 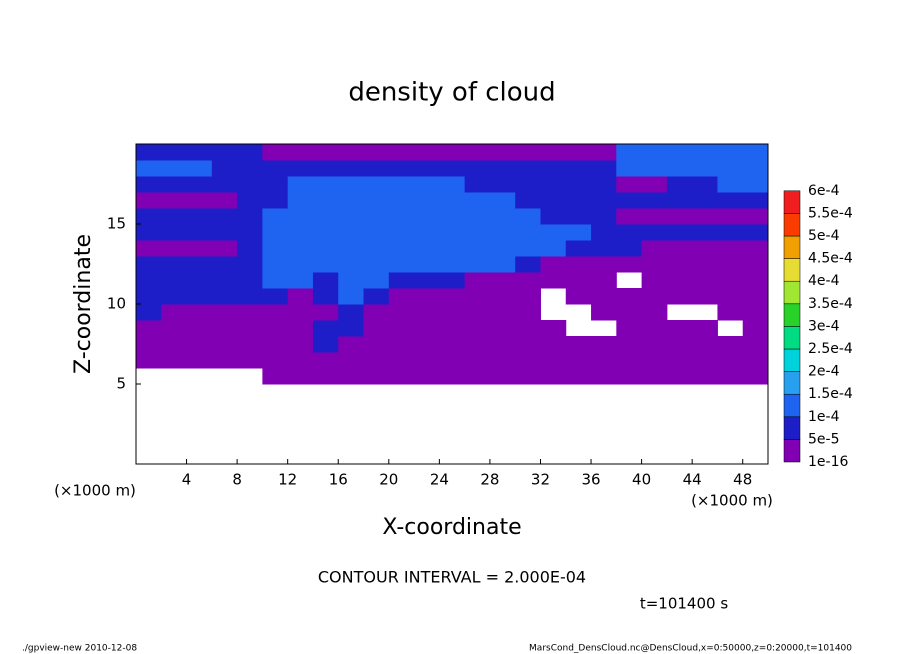 I want to click on x-tick-label: 36, so click(x=590, y=480).